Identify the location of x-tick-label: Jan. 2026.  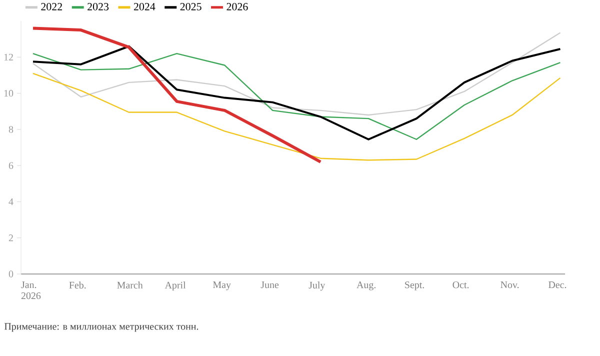
(31, 291).